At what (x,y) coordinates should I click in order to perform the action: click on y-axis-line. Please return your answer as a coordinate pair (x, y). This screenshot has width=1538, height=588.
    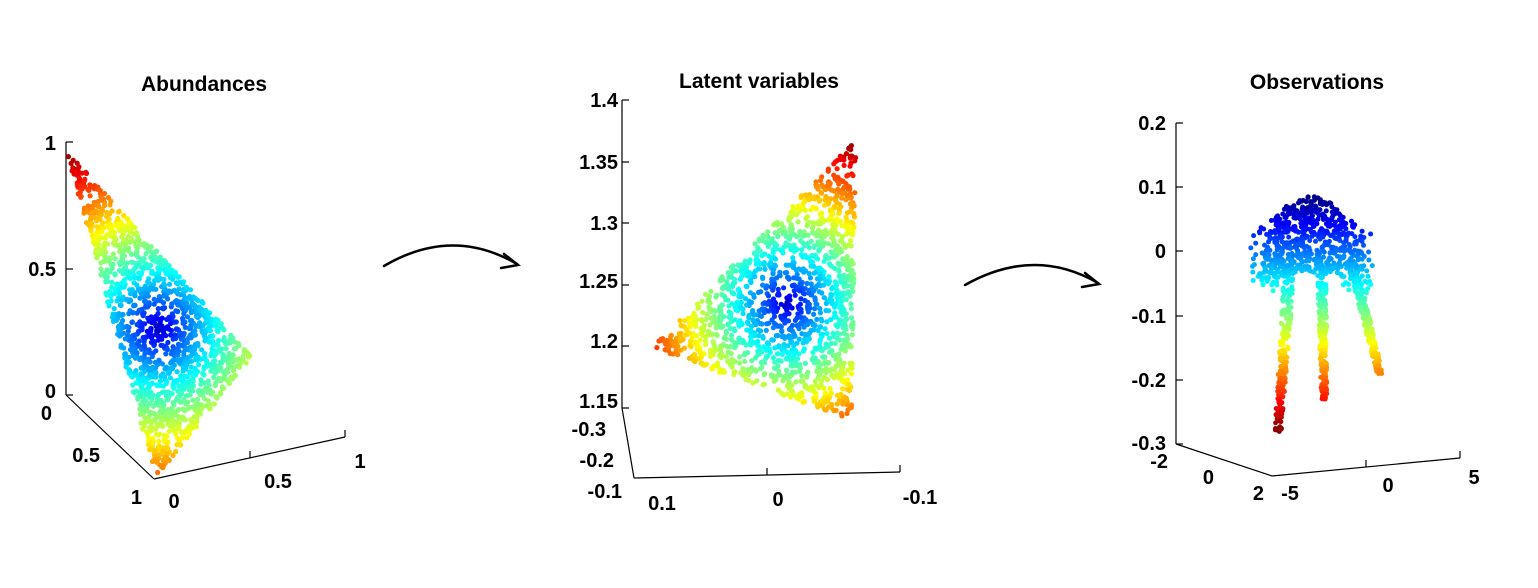
    Looking at the image, I should click on (628, 443).